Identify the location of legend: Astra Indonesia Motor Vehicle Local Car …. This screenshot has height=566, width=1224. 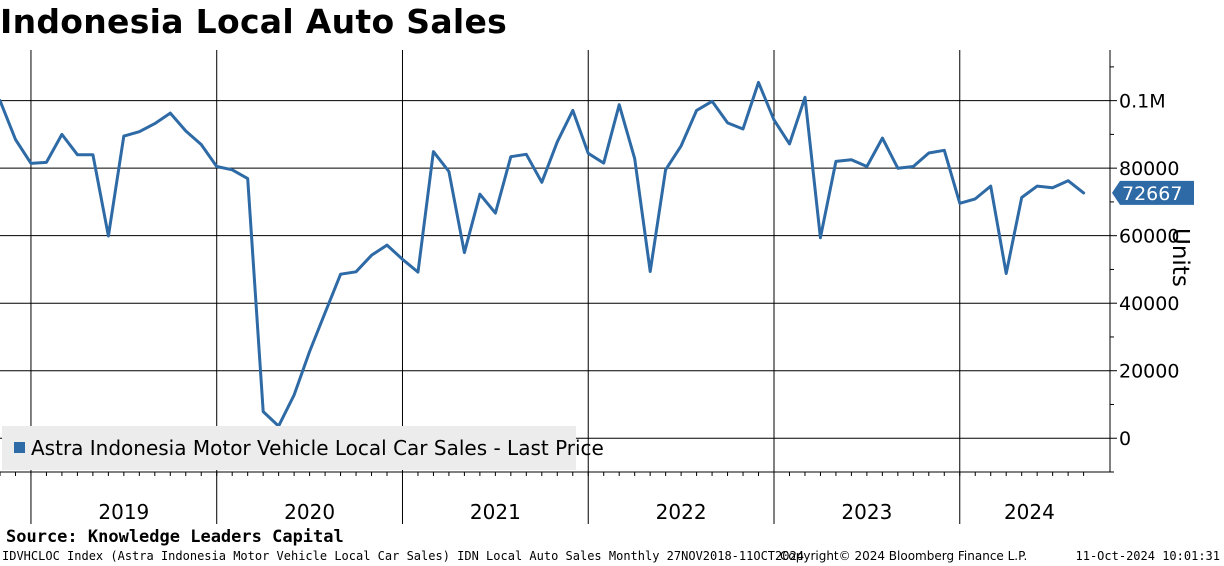
(303, 448).